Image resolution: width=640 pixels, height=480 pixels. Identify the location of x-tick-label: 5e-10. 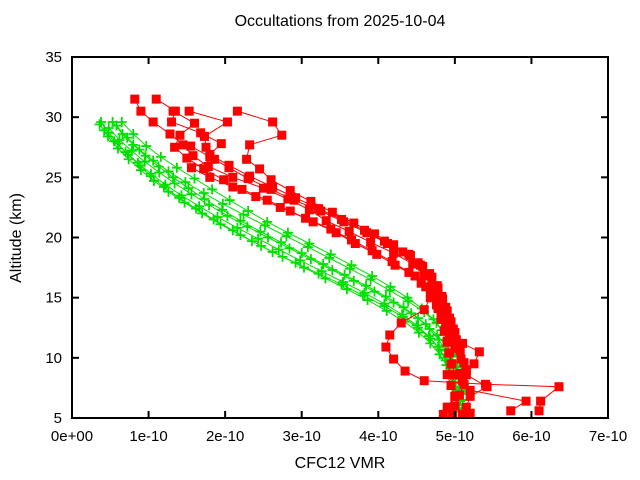
(455, 436).